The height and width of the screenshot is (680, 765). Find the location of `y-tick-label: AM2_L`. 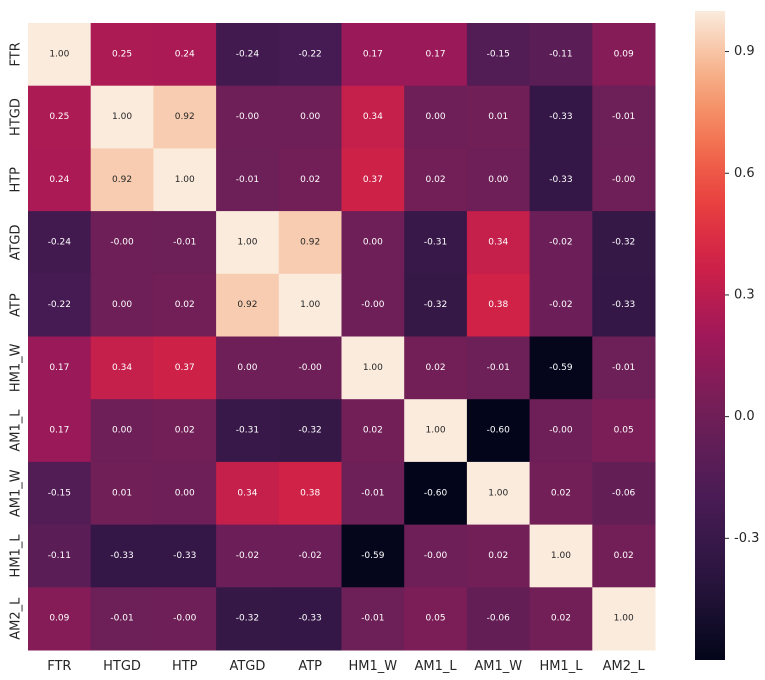

y-tick-label: AM2_L is located at coordinates (16, 618).